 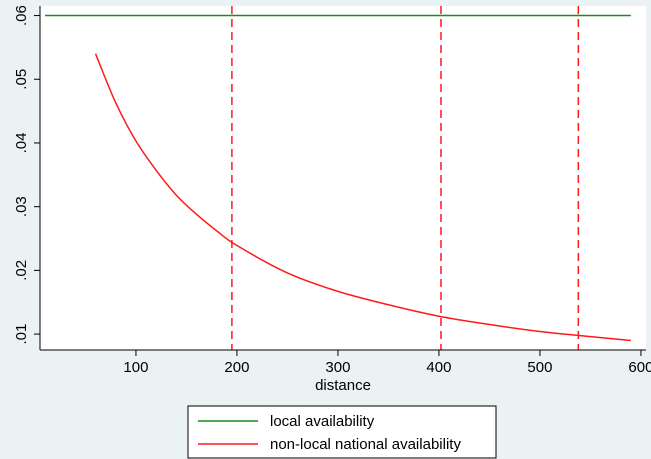 What do you see at coordinates (21, 79) in the screenshot?
I see `y-tick-label-4: .05` at bounding box center [21, 79].